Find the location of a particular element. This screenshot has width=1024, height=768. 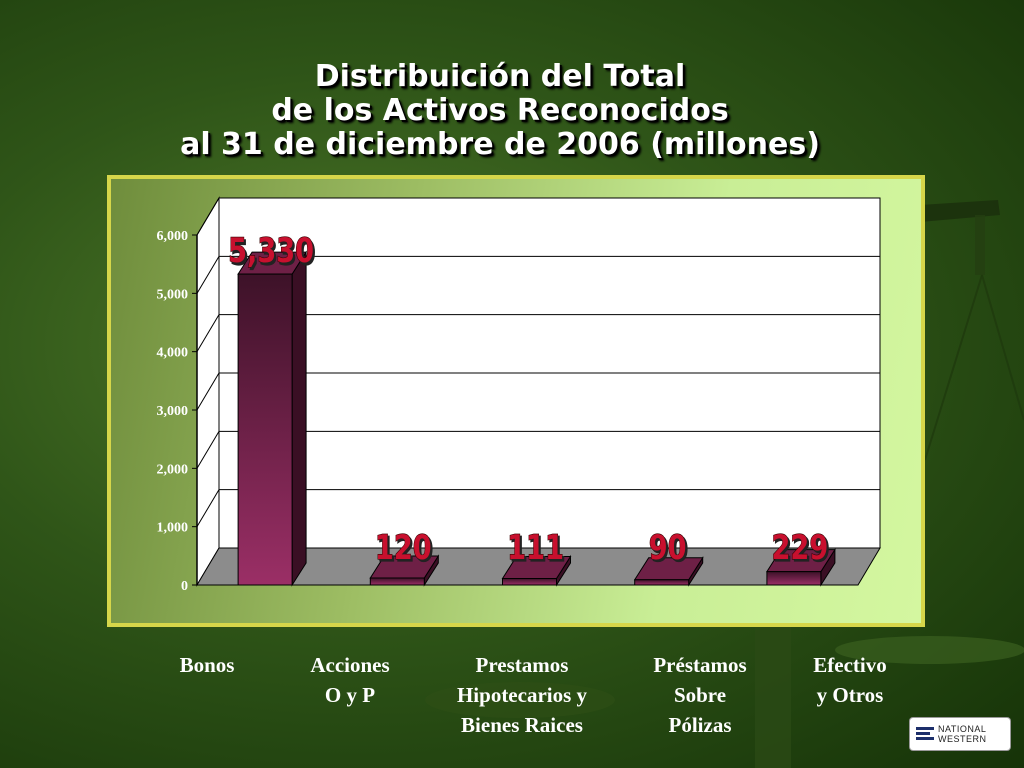

category-label: Prestamos Hipotecarios y Bienes Raices is located at coordinates (522, 695).